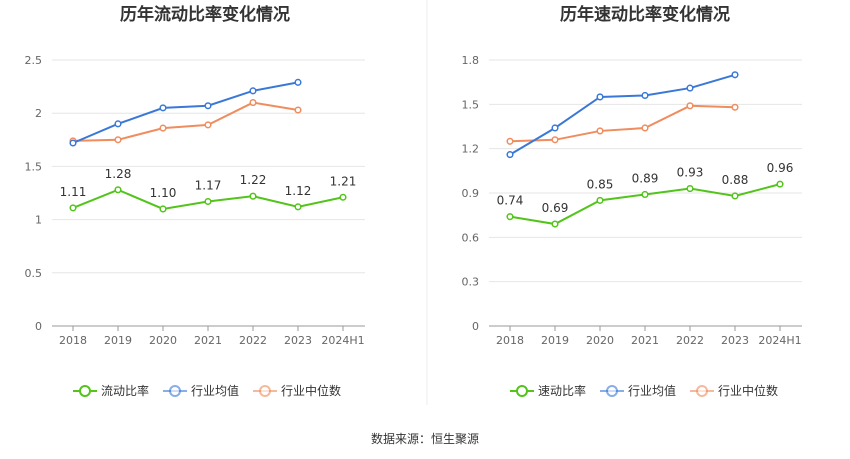 The height and width of the screenshot is (459, 850). Describe the element at coordinates (38, 113) in the screenshot. I see `y-tick-label: 2` at that location.